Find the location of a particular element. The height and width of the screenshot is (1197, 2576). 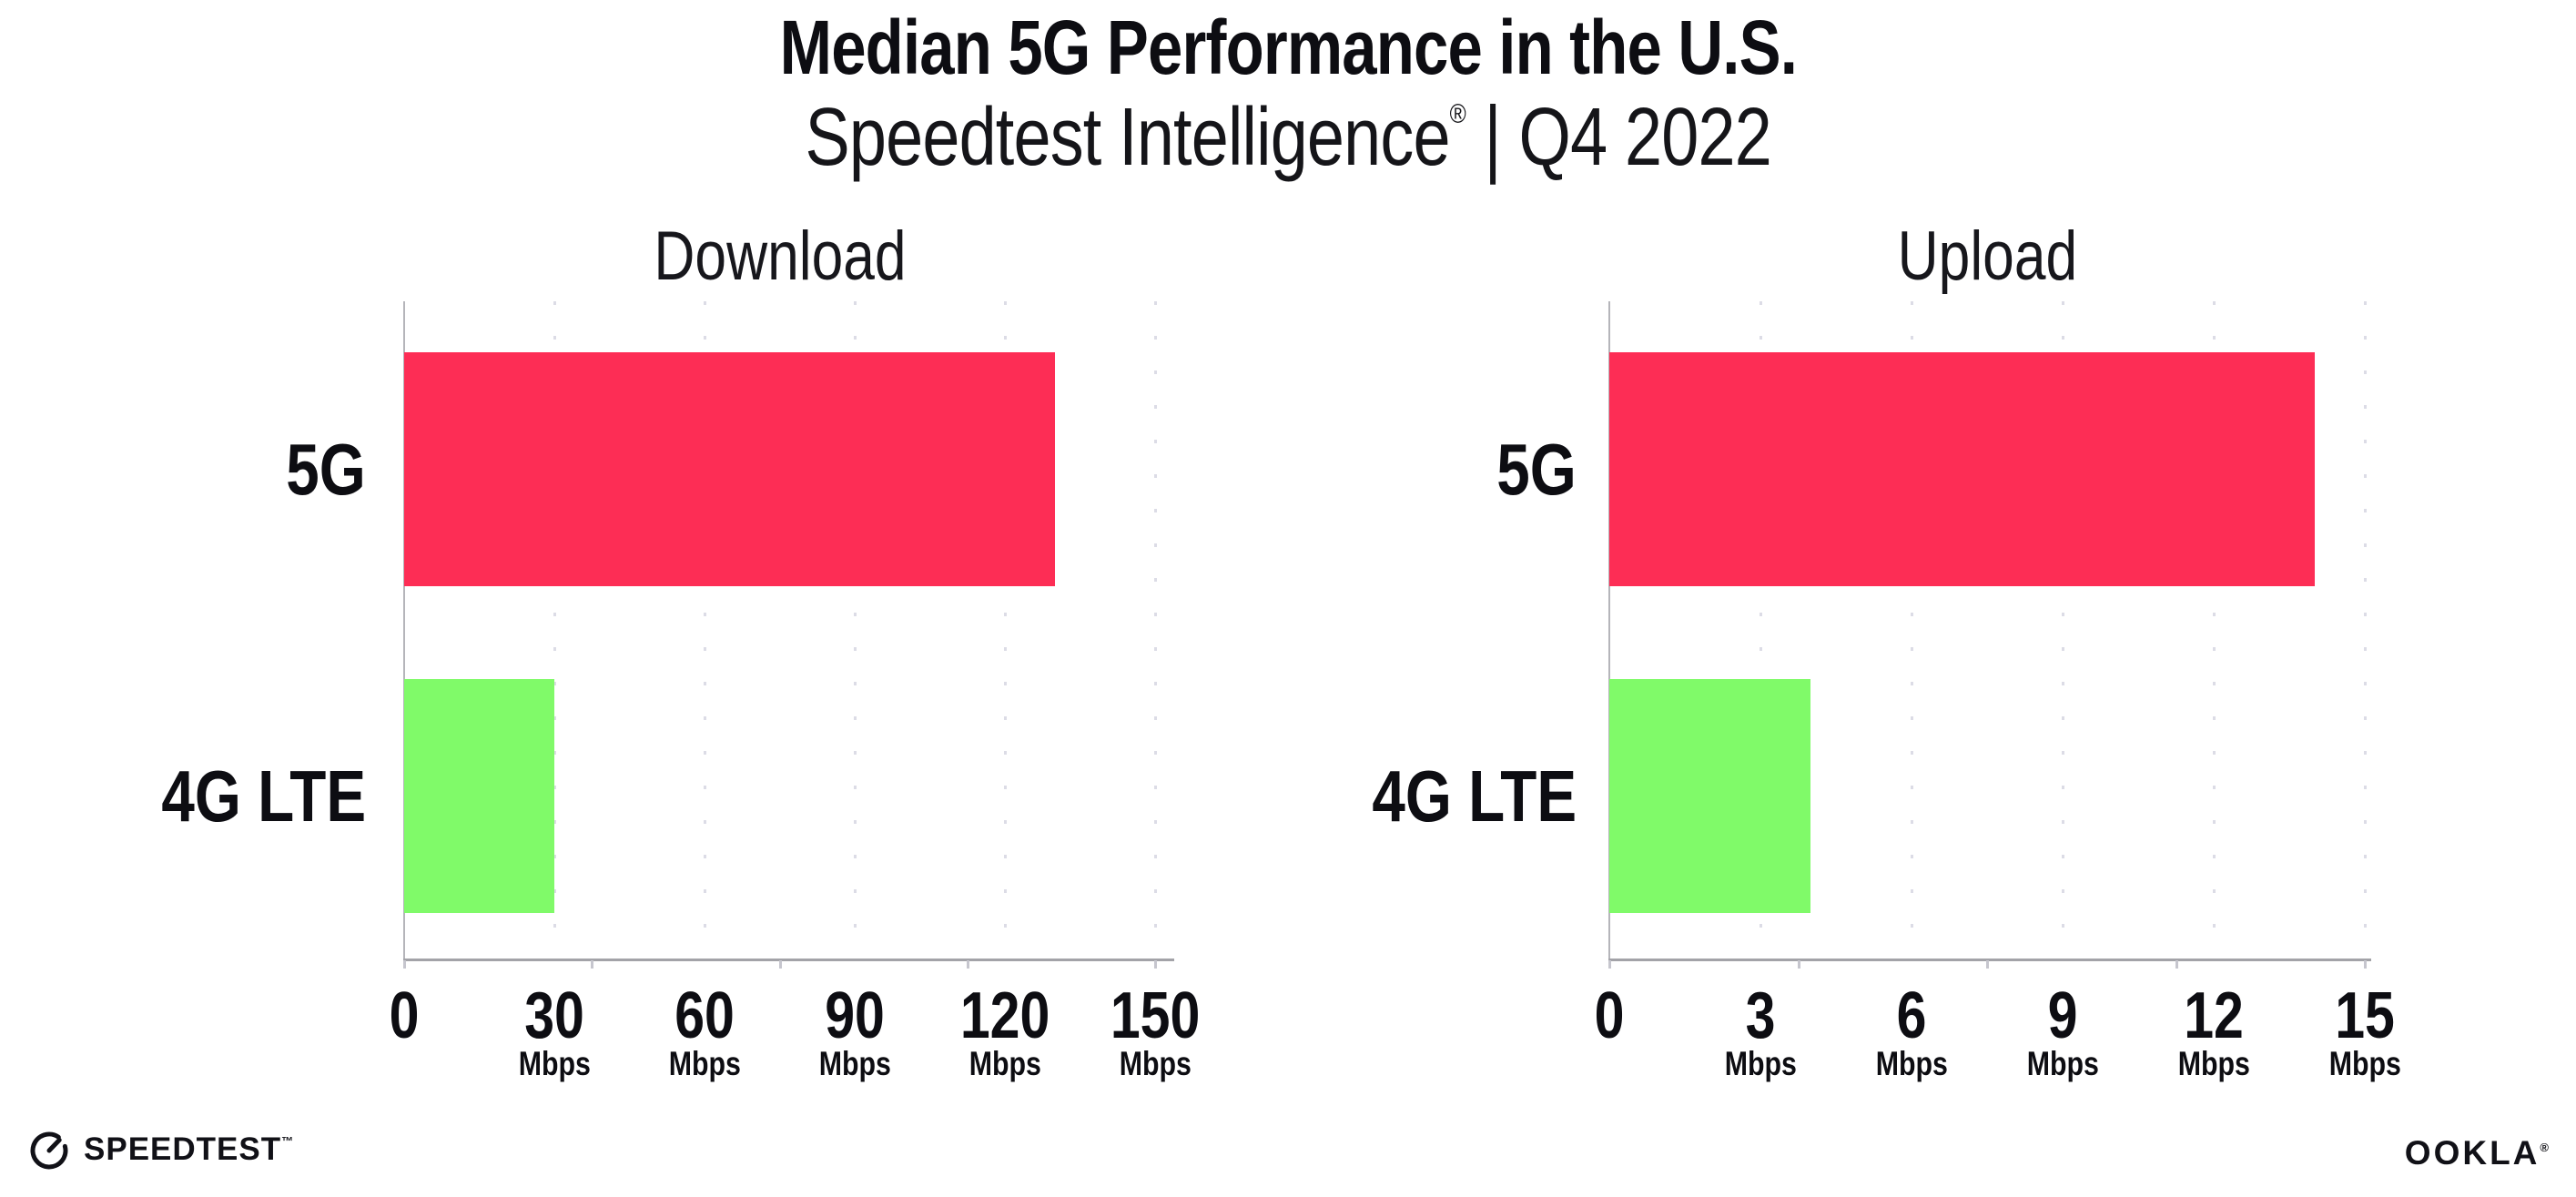

x-tick-label-90: 90 is located at coordinates (855, 1016).